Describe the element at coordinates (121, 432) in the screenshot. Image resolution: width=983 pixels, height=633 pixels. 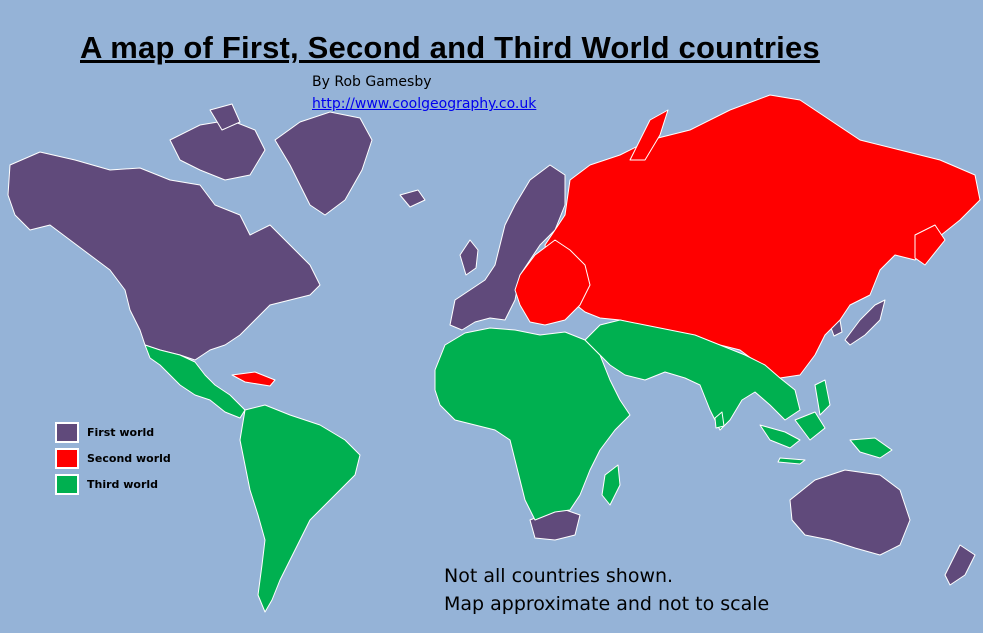
I see `legend-label-first-world: First world` at that location.